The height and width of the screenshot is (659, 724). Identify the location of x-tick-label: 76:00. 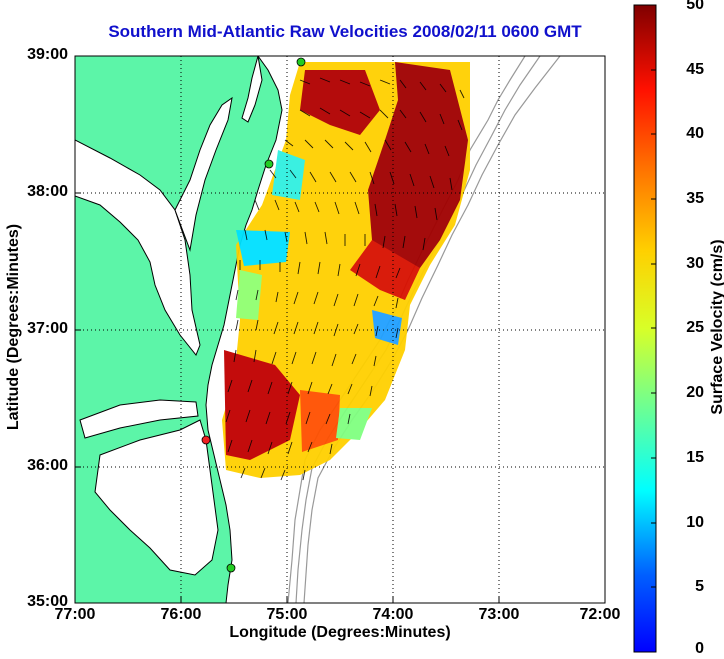
(181, 614).